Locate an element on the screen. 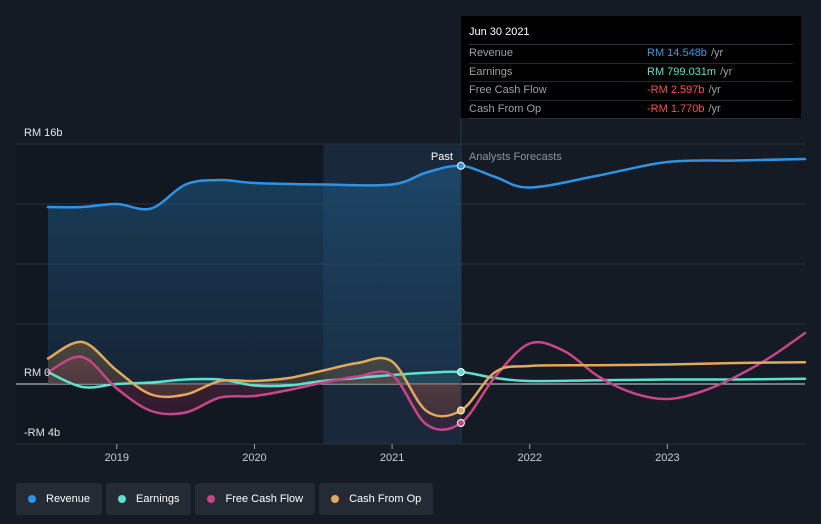 The height and width of the screenshot is (524, 821). x-axis-ticks: 2019 2020 2021 2022 2023 is located at coordinates (392, 454).